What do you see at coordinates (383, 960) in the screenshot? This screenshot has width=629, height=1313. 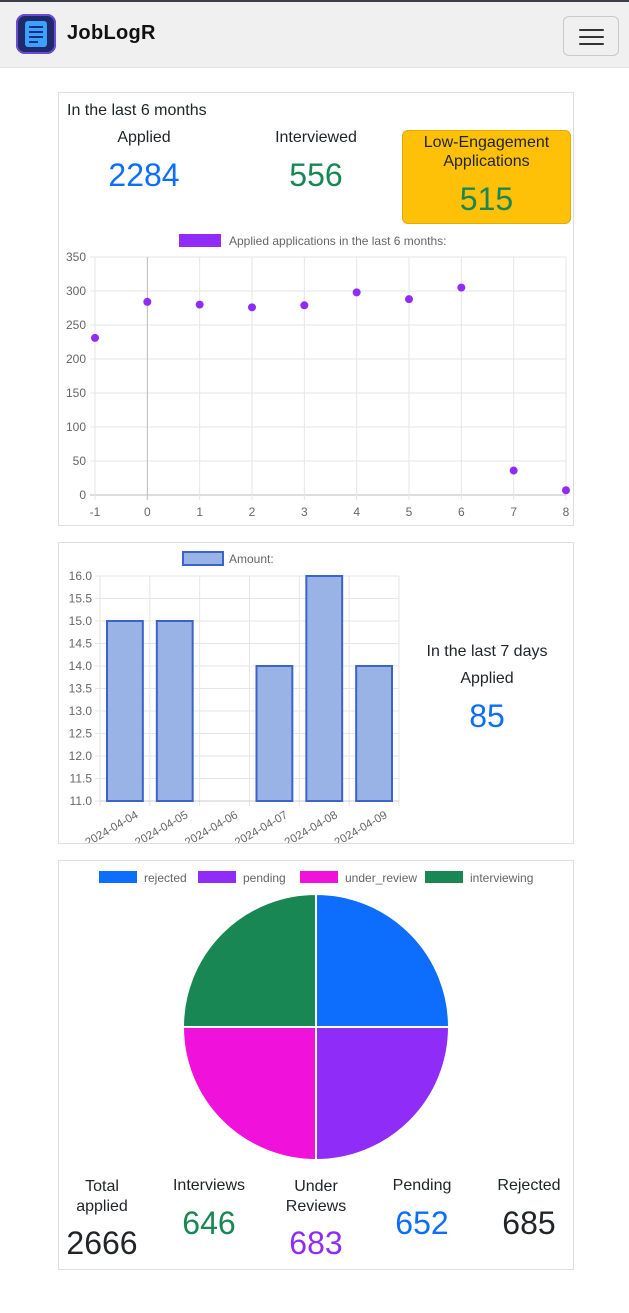 I see `pie-slice-rejected` at bounding box center [383, 960].